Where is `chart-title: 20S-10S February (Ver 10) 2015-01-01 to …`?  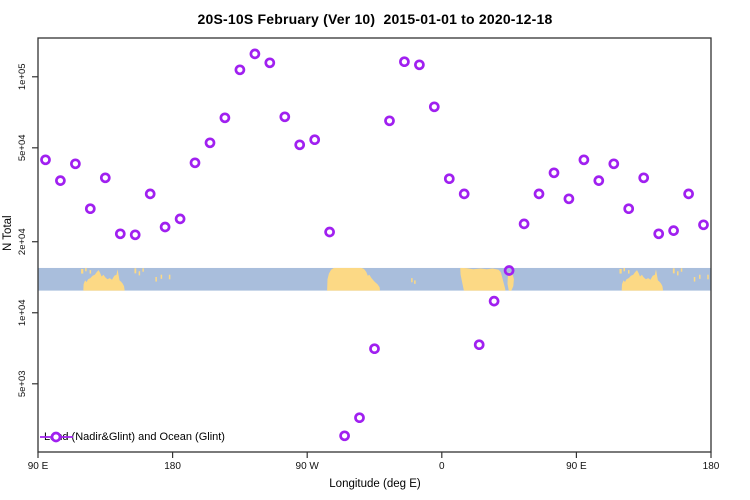
chart-title: 20S-10S February (Ver 10) 2015-01-01 to … is located at coordinates (375, 19).